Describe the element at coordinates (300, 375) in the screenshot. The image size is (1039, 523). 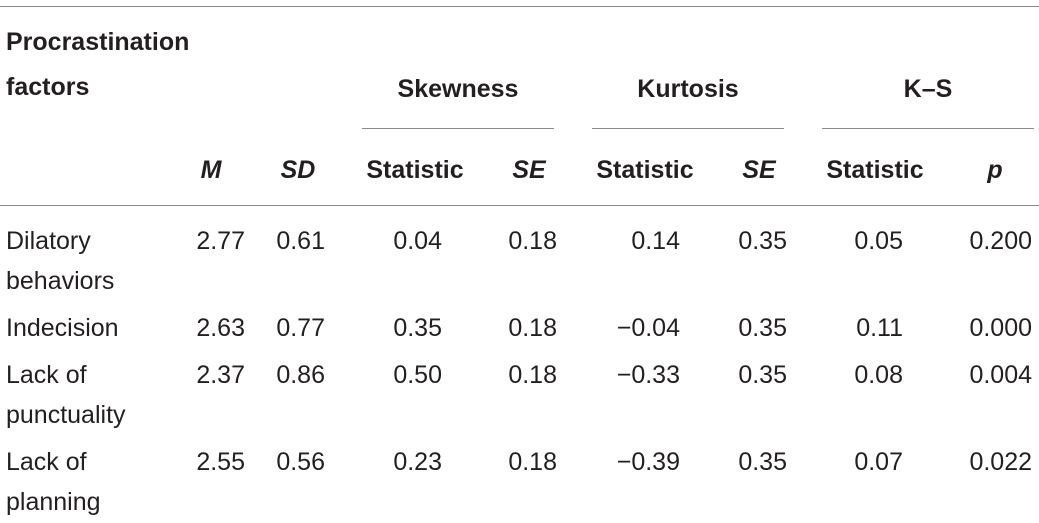
I see `cell-sd: 0.86` at that location.